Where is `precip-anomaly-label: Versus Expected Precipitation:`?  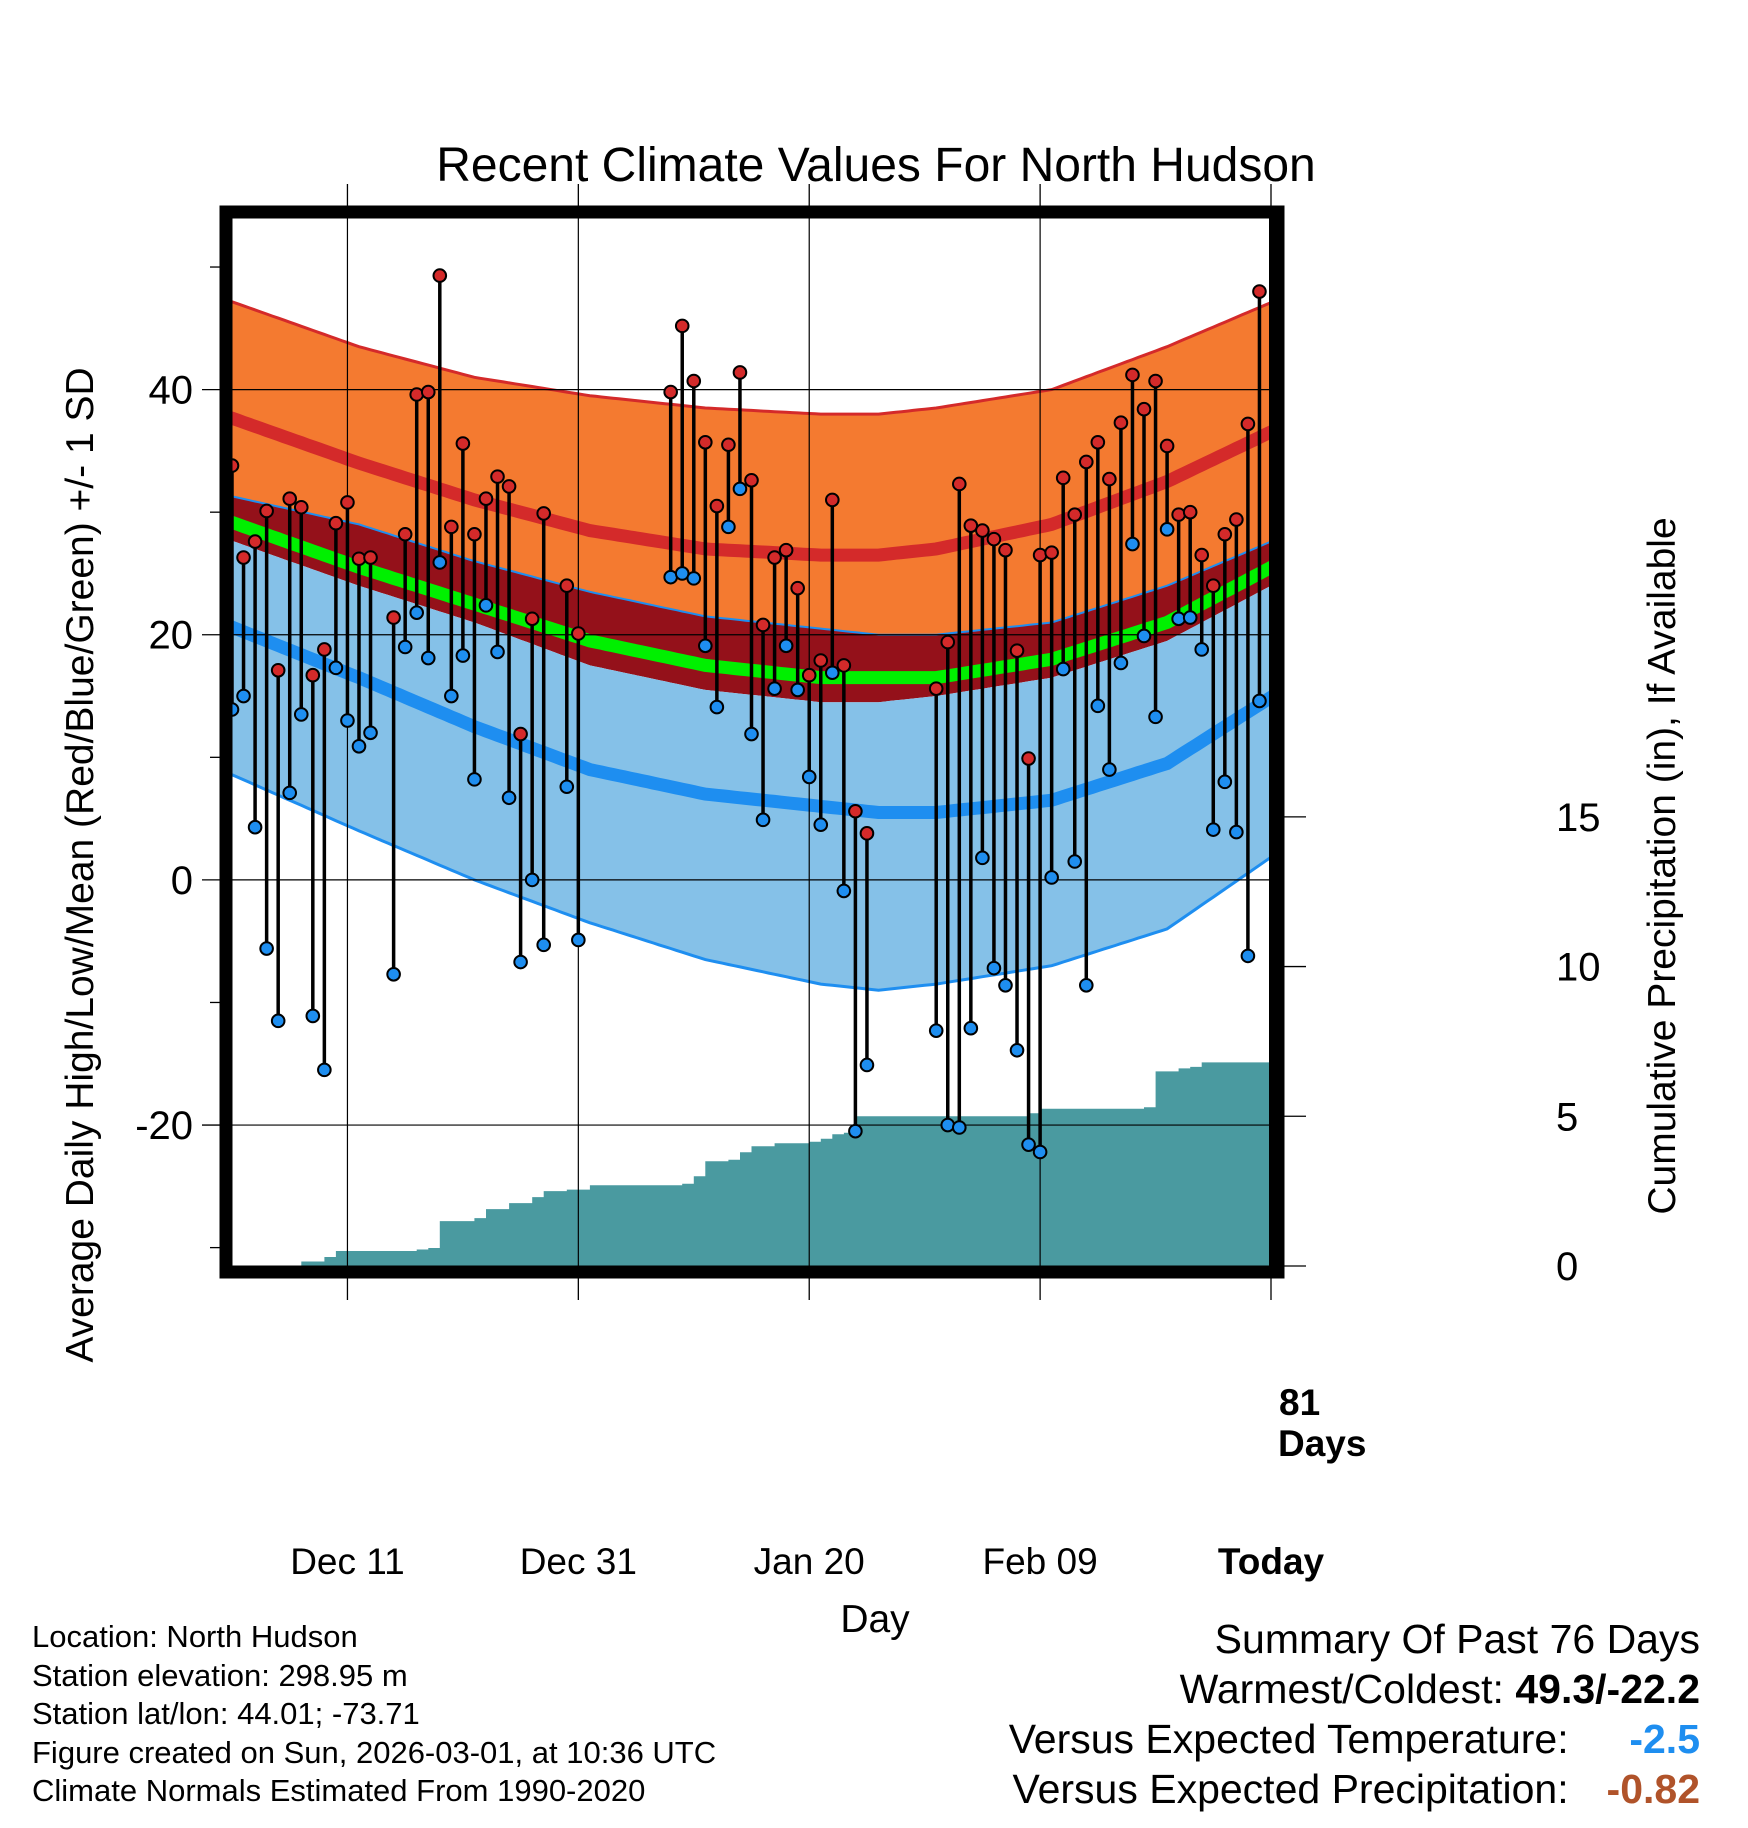 precip-anomaly-label: Versus Expected Precipitation: is located at coordinates (1290, 1789).